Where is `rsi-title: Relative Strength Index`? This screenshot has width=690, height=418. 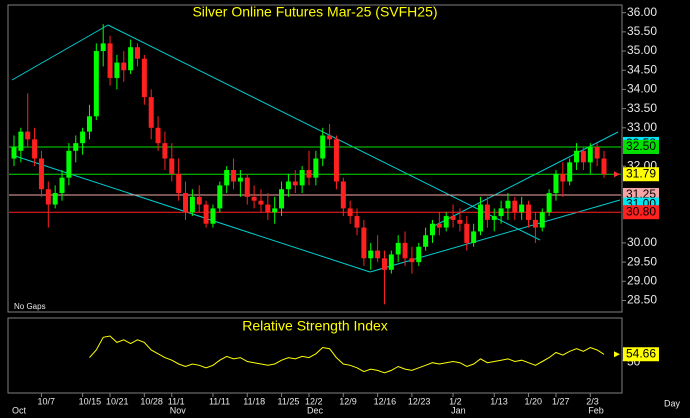 rsi-title: Relative Strength Index is located at coordinates (315, 326).